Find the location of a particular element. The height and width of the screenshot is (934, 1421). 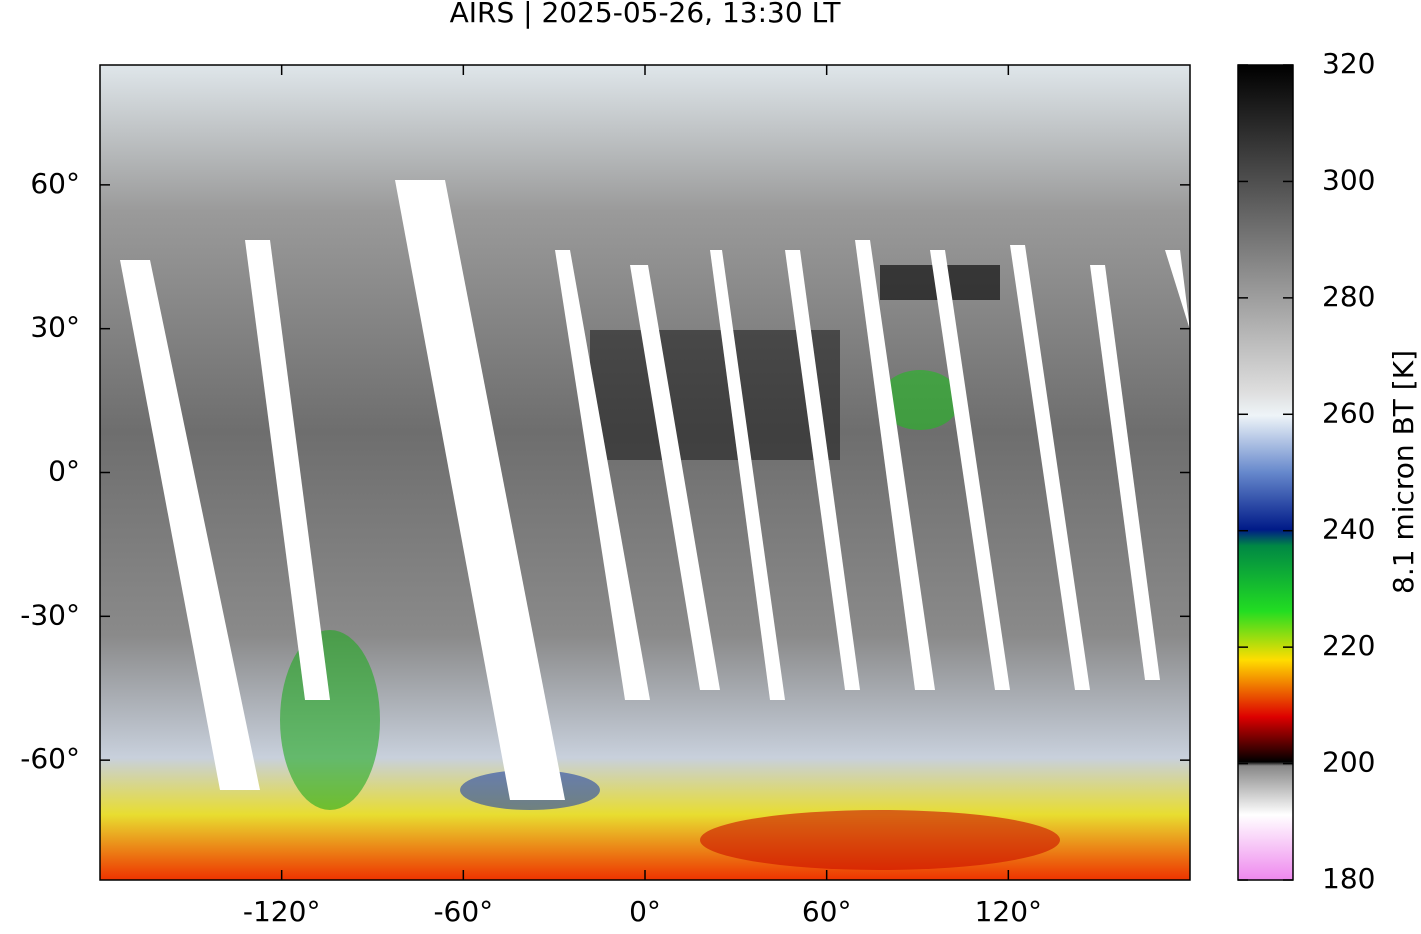

y-tick-label: 0° is located at coordinates (64, 471).